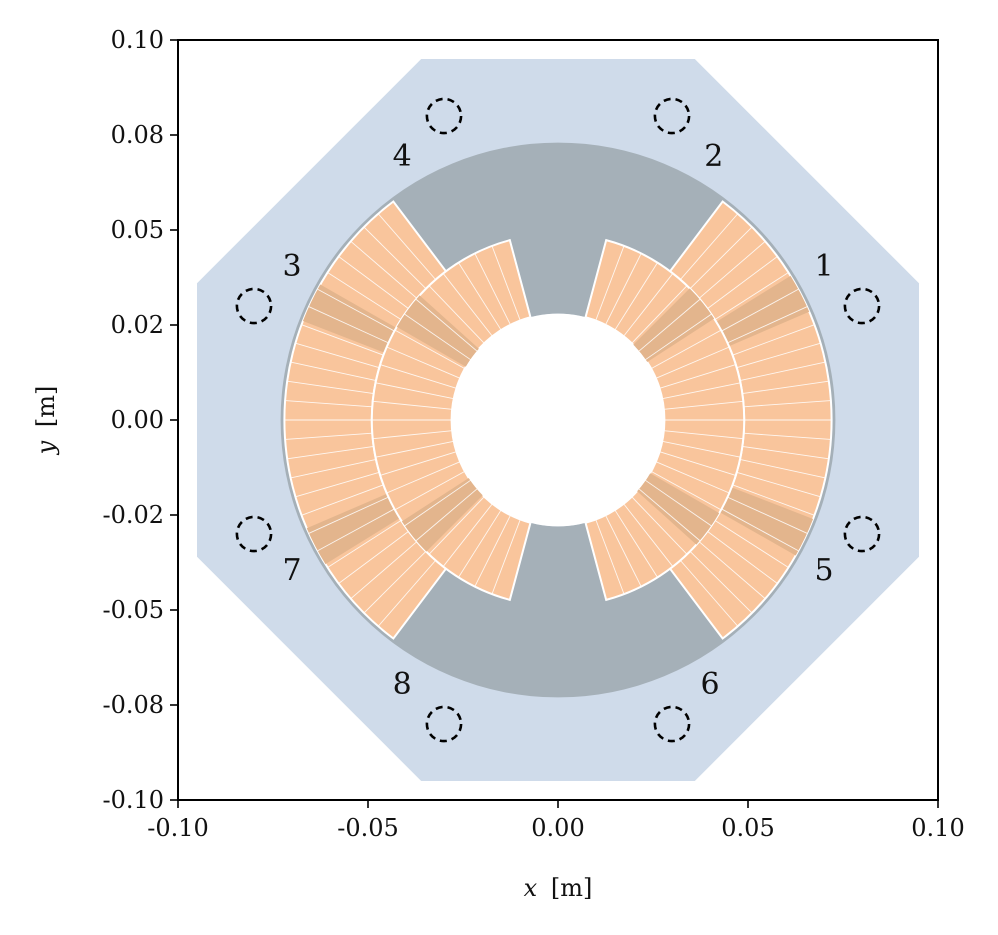  I want to click on y-tick-label: -0.05, so click(133, 610).